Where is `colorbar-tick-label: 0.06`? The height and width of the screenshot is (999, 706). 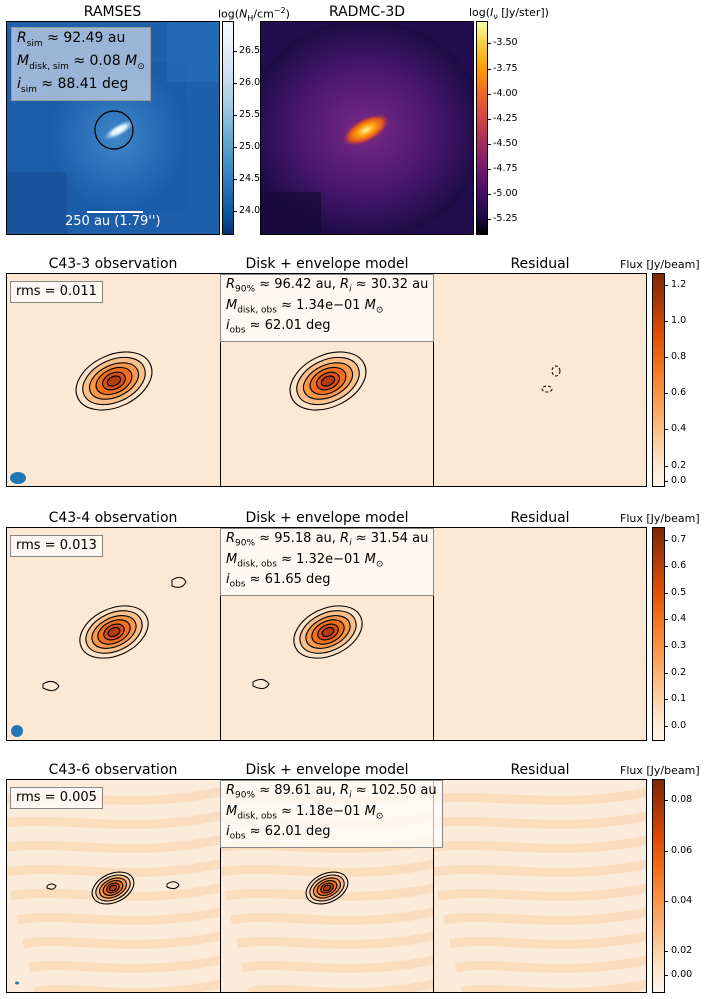 colorbar-tick-label: 0.06 is located at coordinates (682, 850).